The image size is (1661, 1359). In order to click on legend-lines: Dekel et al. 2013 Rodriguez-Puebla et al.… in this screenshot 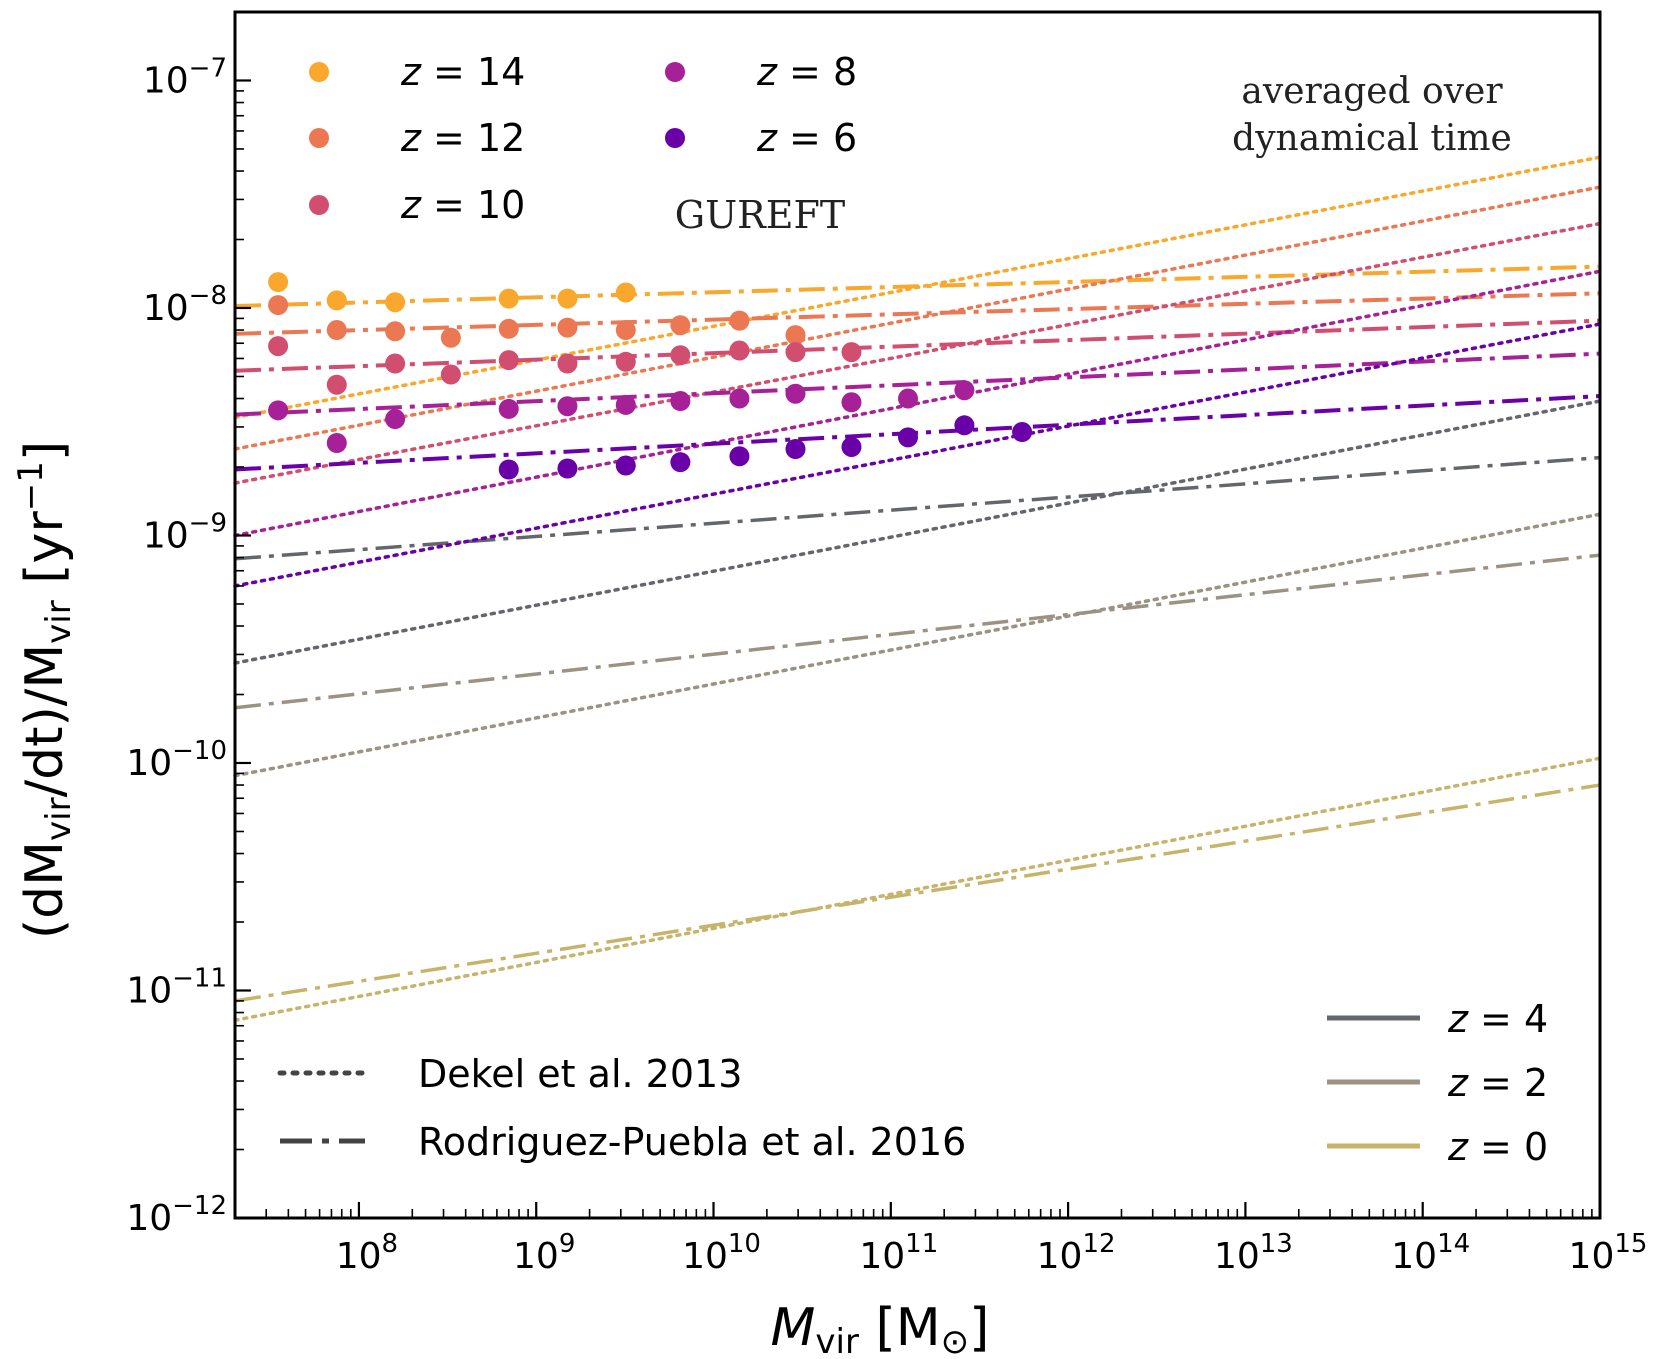, I will do `click(621, 1108)`.